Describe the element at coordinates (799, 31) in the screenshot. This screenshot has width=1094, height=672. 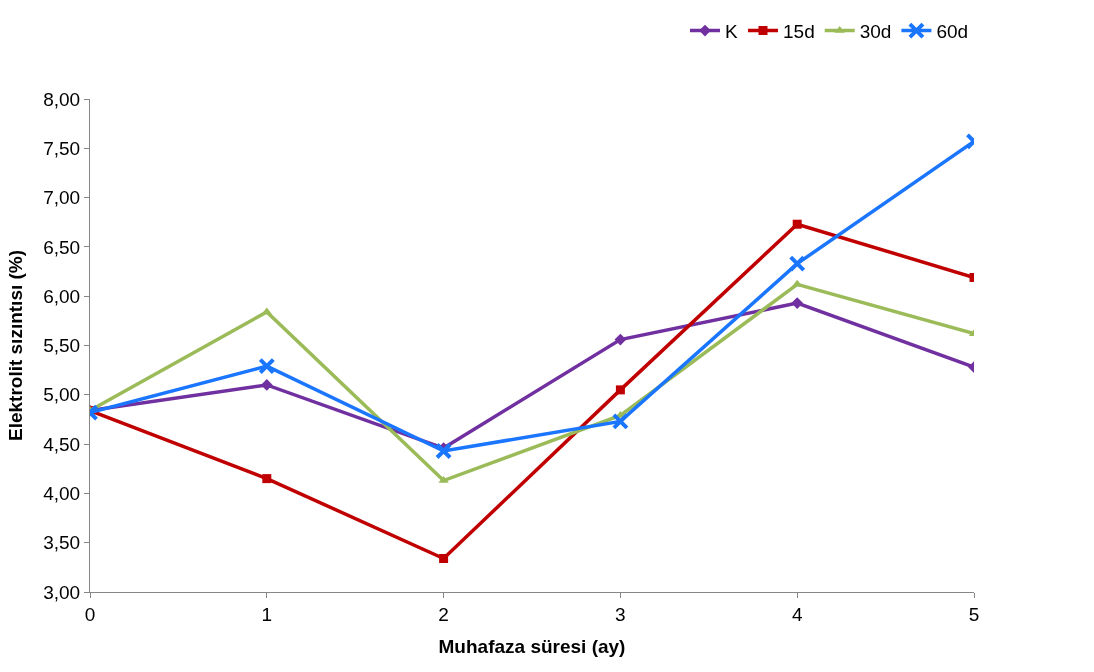
I see `legend-label: 15d` at that location.